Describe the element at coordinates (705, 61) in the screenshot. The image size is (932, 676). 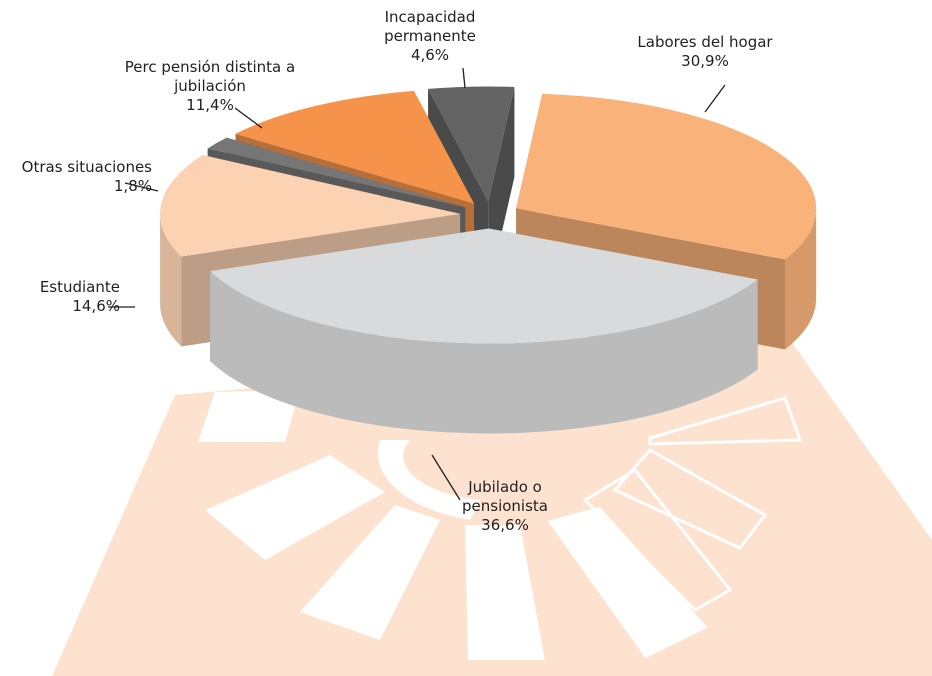
I see `slice-value: 30,9%` at that location.